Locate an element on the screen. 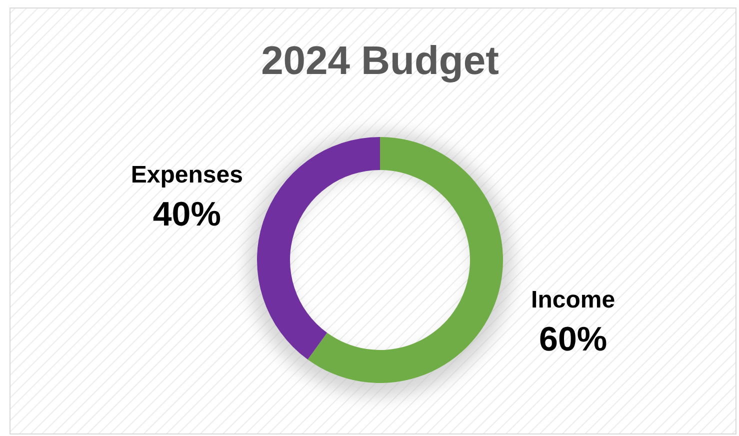 The width and height of the screenshot is (739, 436). slice-label: Income is located at coordinates (573, 300).